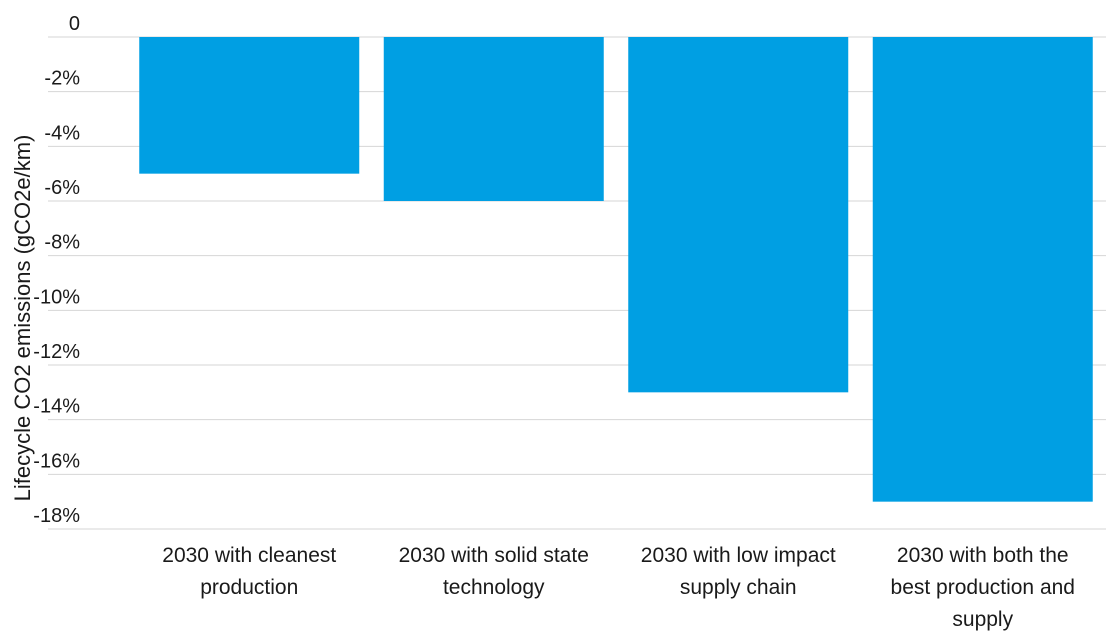 This screenshot has height=634, width=1106. Describe the element at coordinates (62, 243) in the screenshot. I see `y-tick-label: -8%` at that location.